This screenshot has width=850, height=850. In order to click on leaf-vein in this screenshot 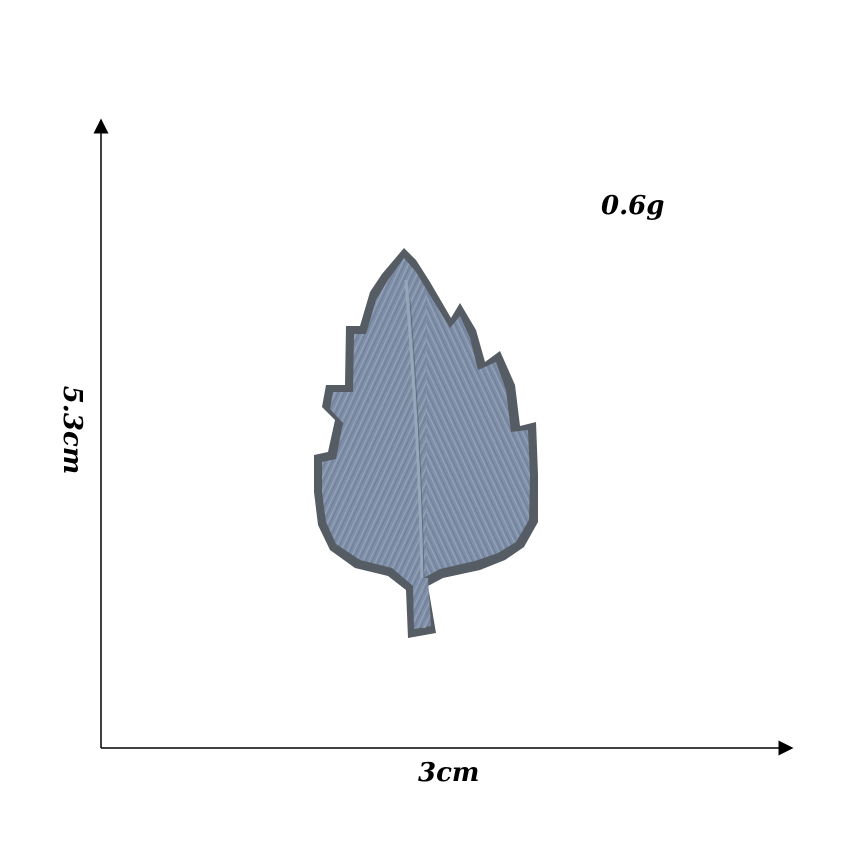, I will do `click(415, 454)`.